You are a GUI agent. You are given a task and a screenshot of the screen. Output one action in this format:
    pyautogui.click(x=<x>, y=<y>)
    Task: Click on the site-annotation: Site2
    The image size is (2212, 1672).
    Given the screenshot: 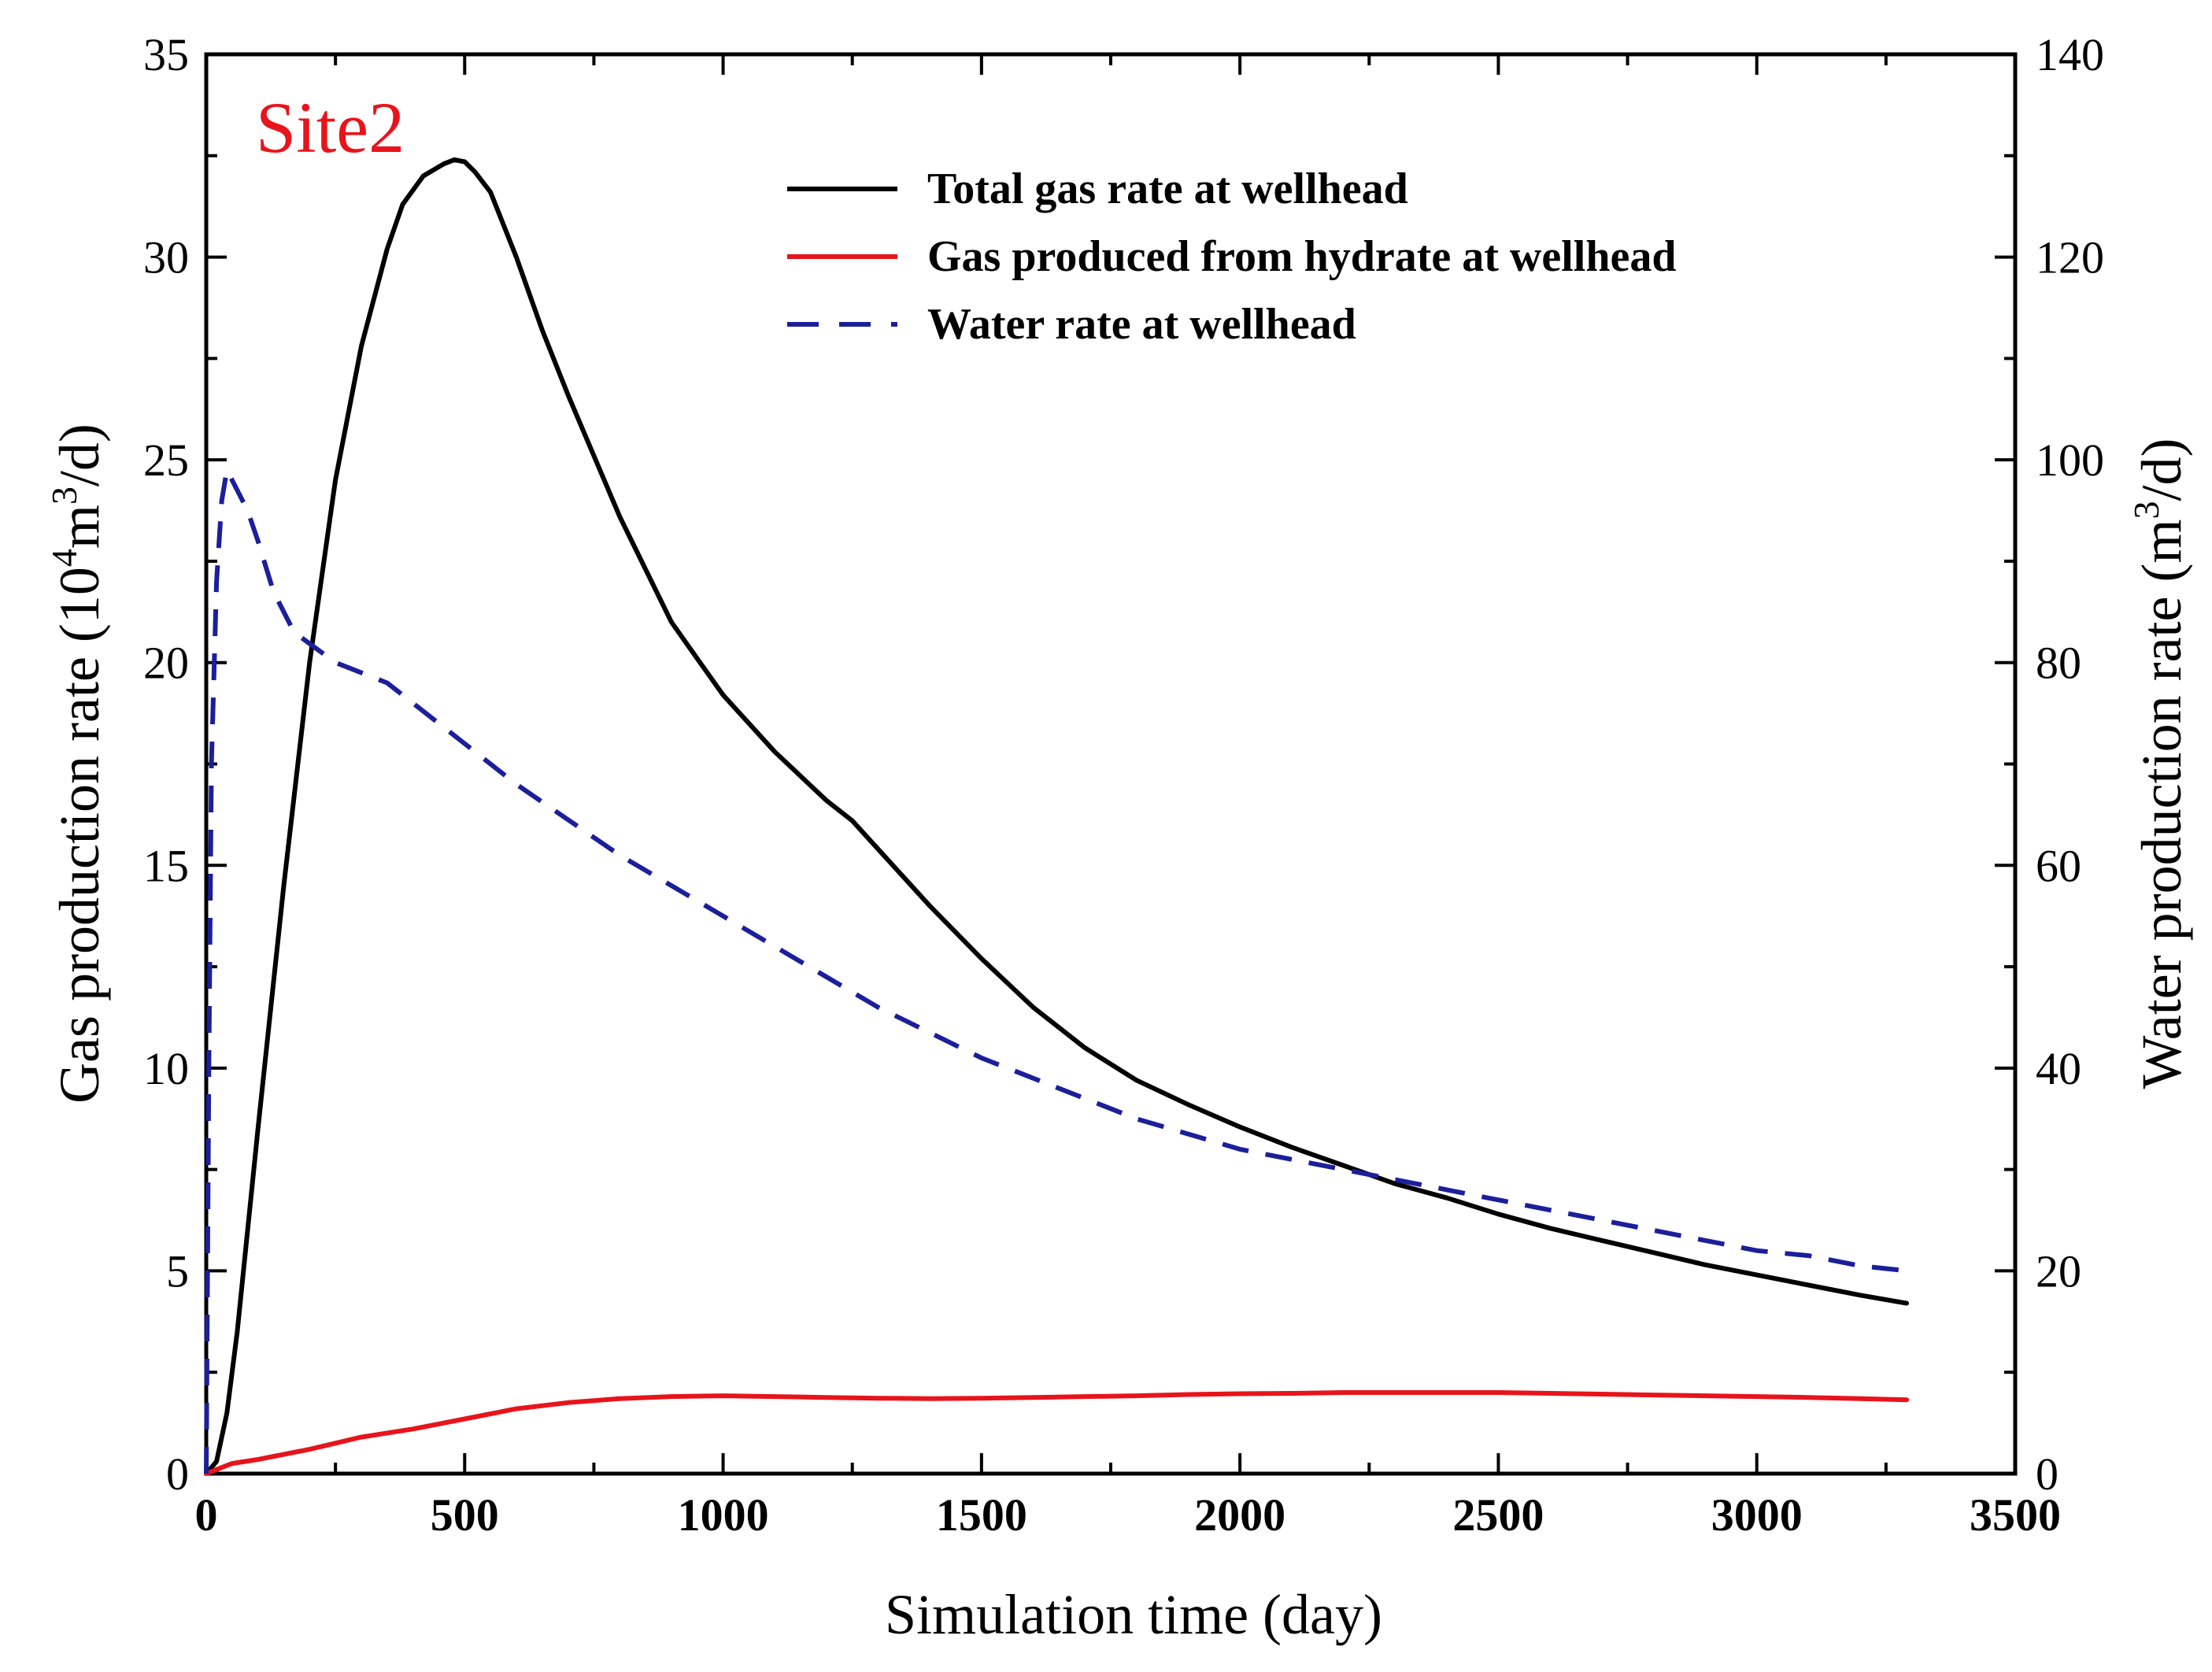 What is the action you would take?
    pyautogui.click(x=330, y=127)
    